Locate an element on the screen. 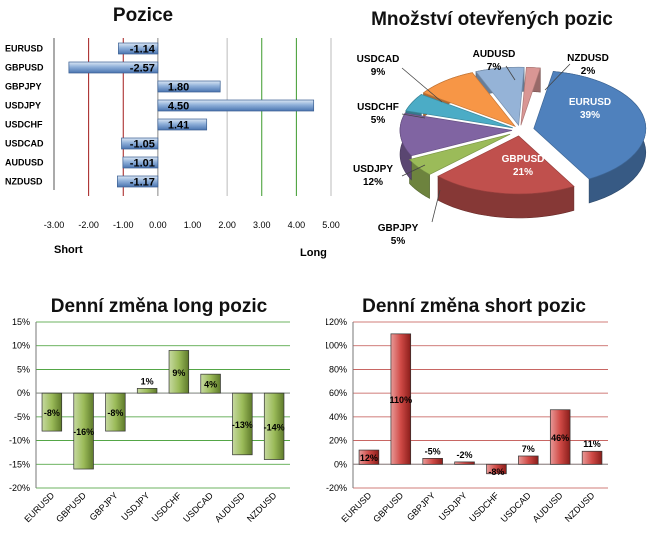  pie-slice-label: EURUSD is located at coordinates (590, 102).